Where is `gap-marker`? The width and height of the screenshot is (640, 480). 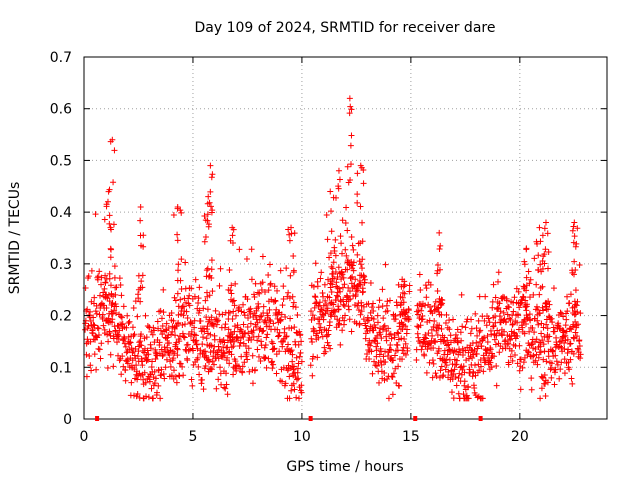
gap-marker is located at coordinates (97, 418).